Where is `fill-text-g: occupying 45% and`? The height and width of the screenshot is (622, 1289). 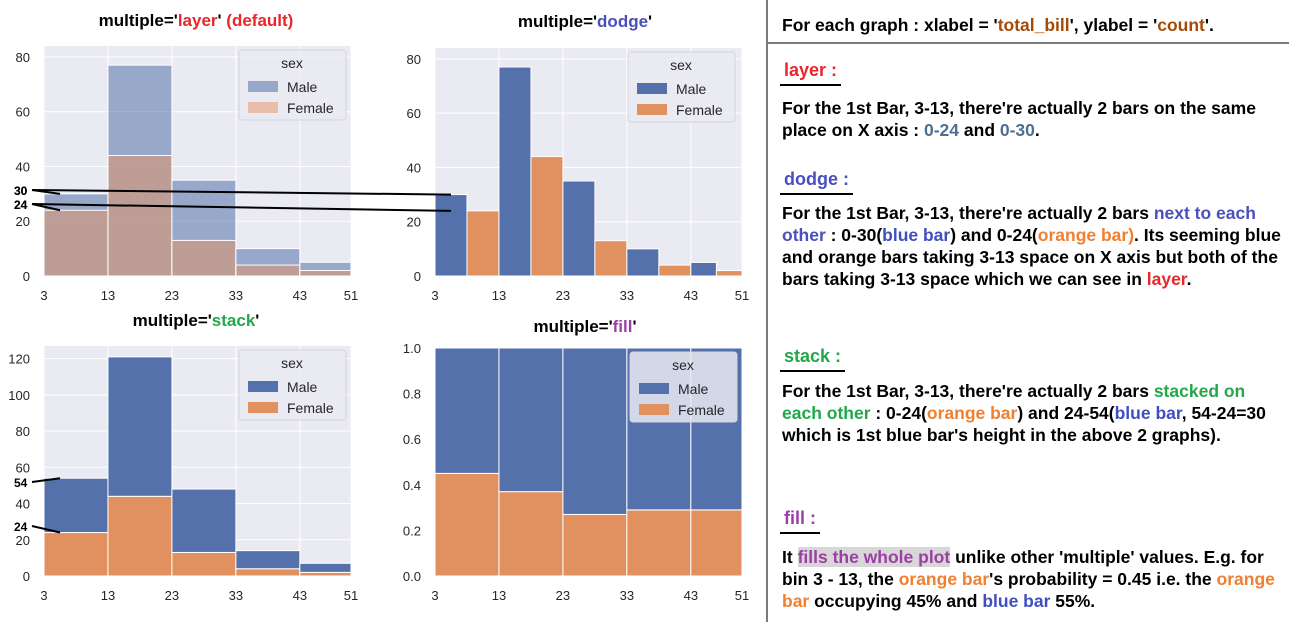 fill-text-g: occupying 45% and is located at coordinates (896, 601).